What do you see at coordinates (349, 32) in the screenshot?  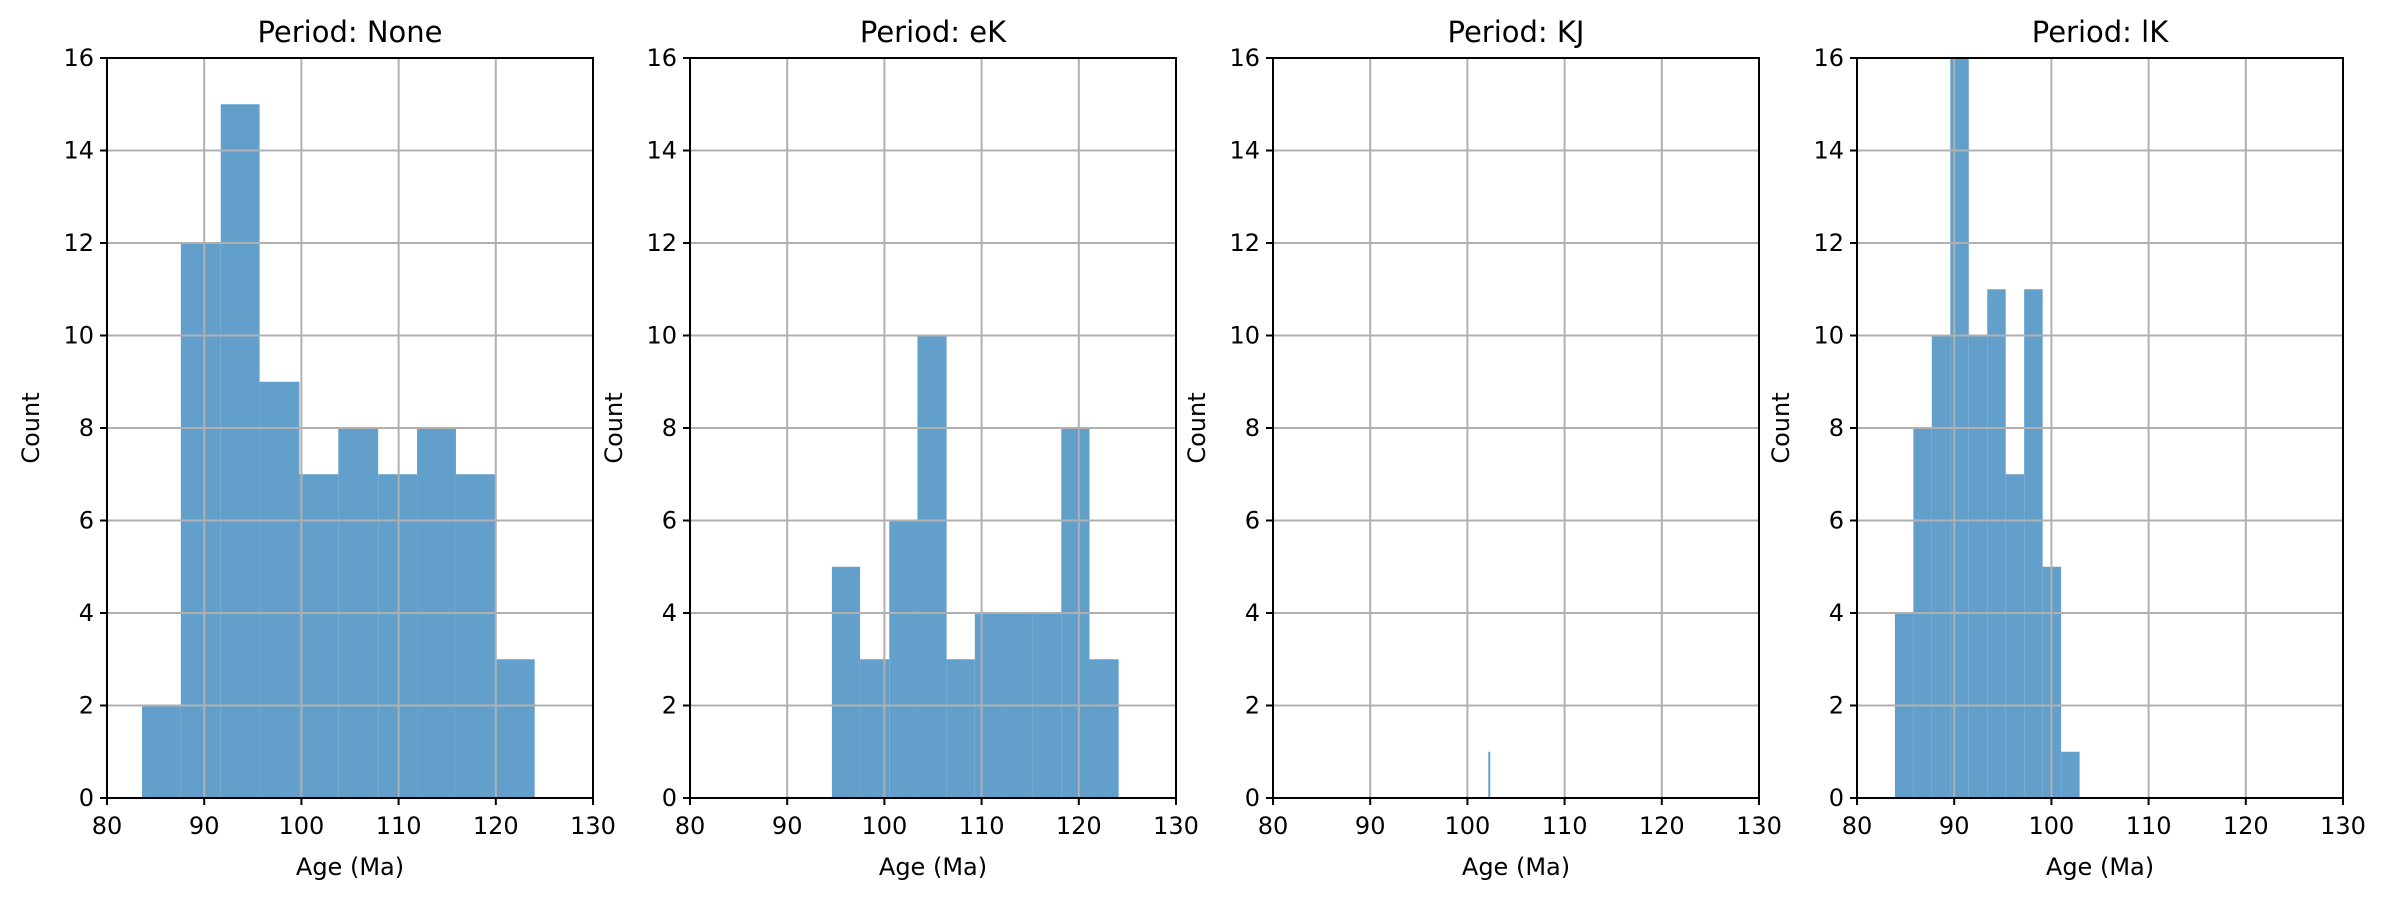 I see `panel-title: Period: None` at bounding box center [349, 32].